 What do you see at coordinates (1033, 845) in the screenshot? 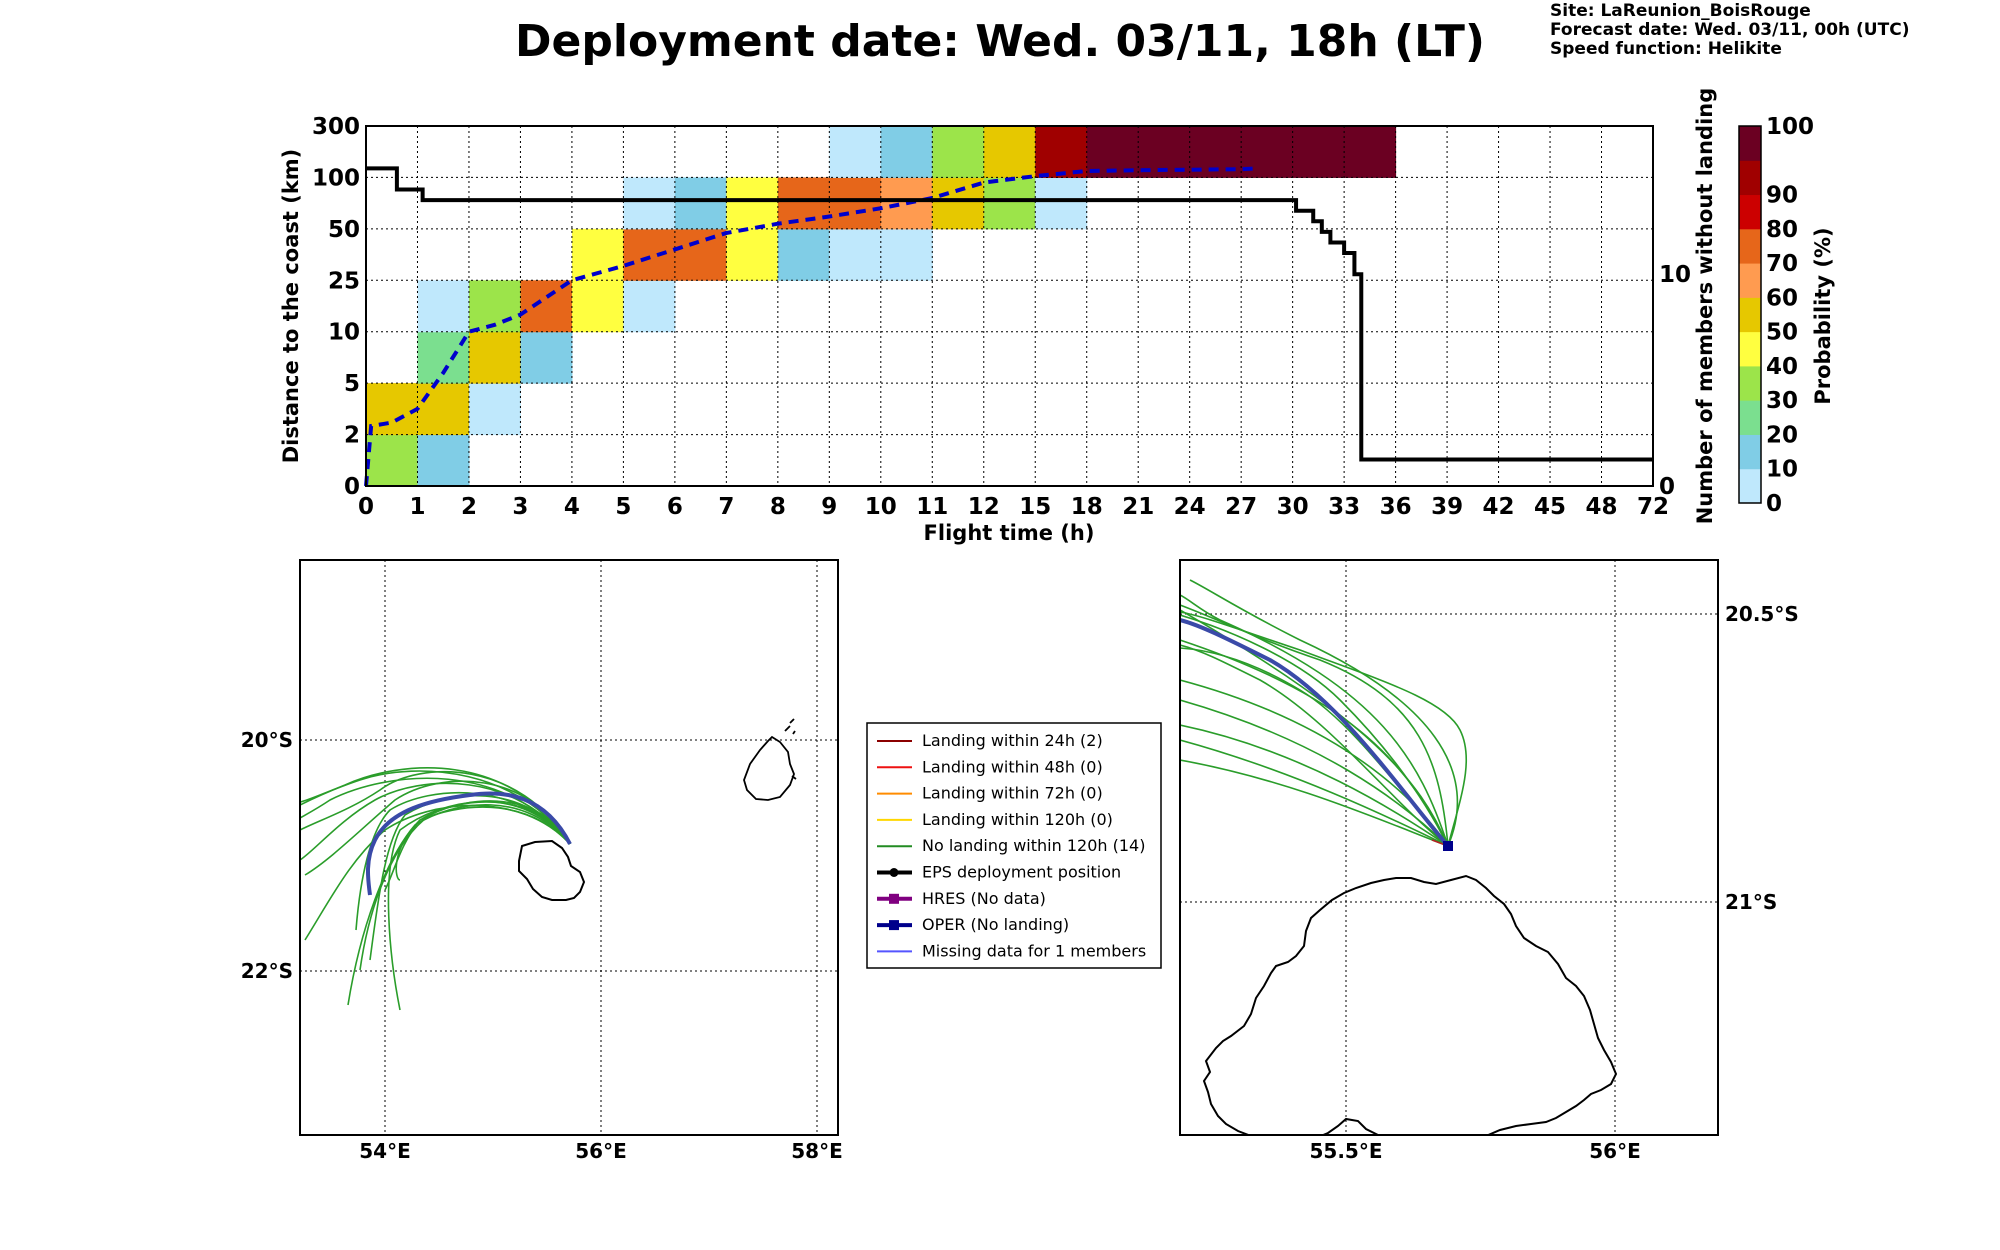
I see `legend-label: No landing within 120h (14)` at bounding box center [1033, 845].